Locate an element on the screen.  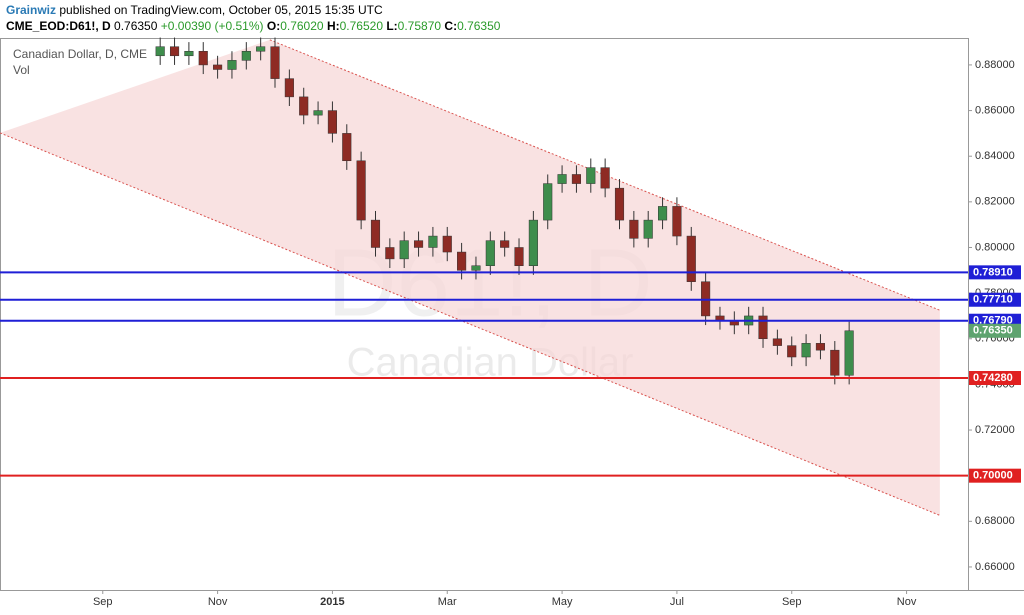
y-tick-label: 0.84000 is located at coordinates (995, 156).